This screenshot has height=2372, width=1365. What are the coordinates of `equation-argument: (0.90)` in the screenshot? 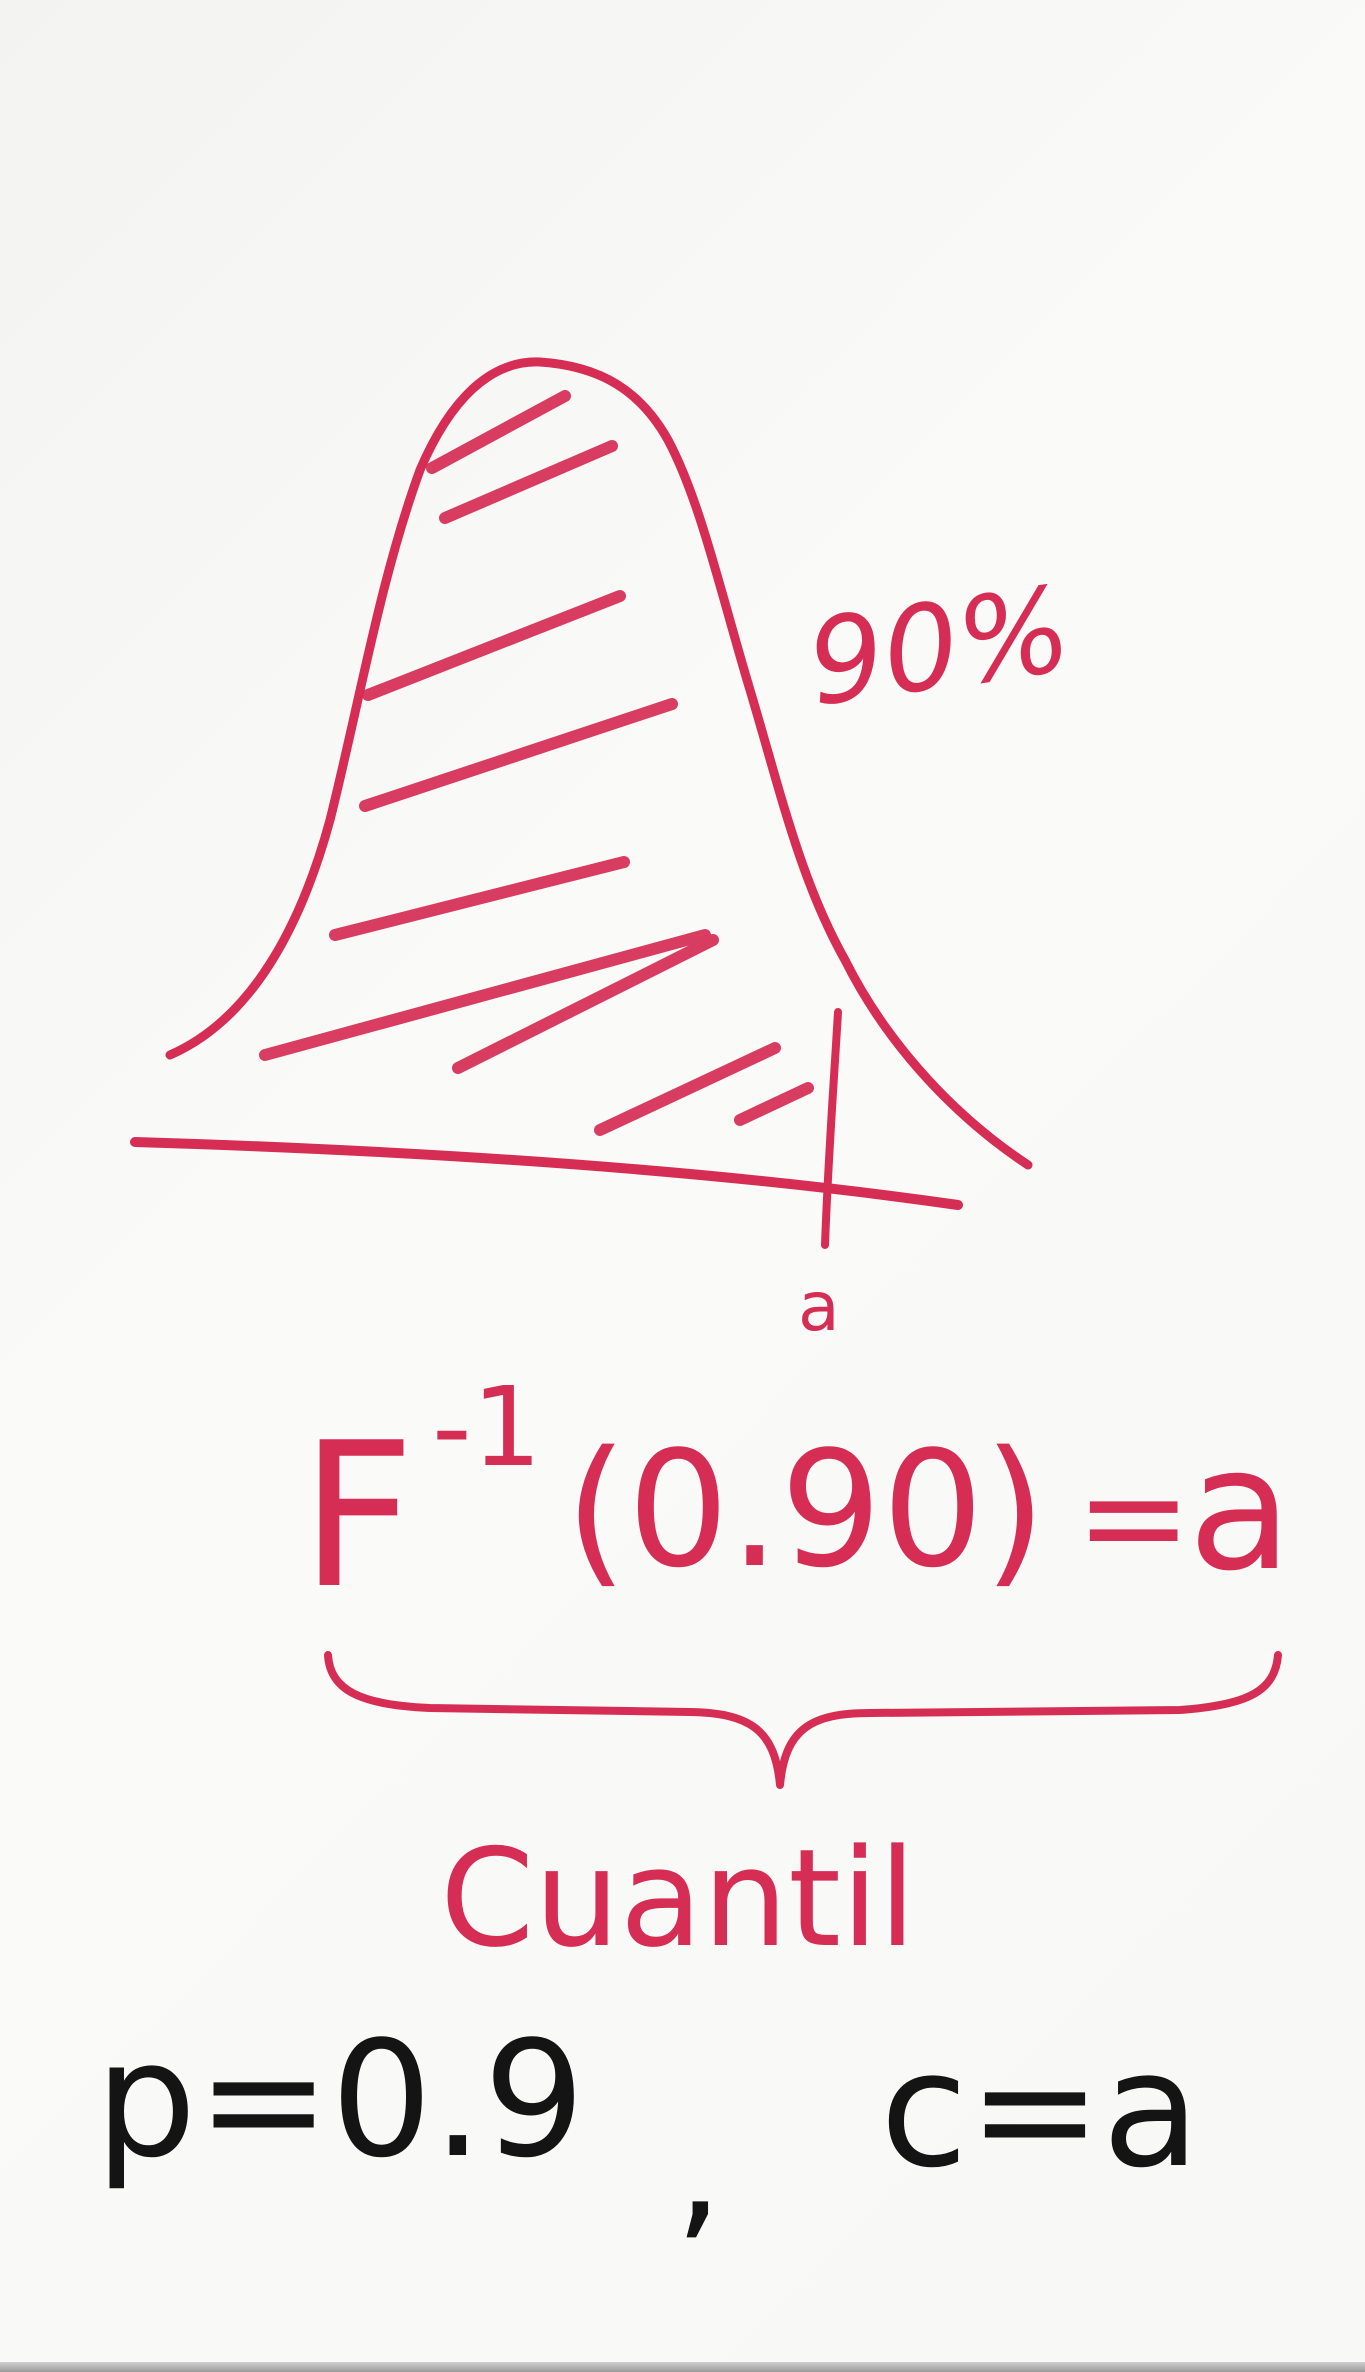 It's located at (805, 1509).